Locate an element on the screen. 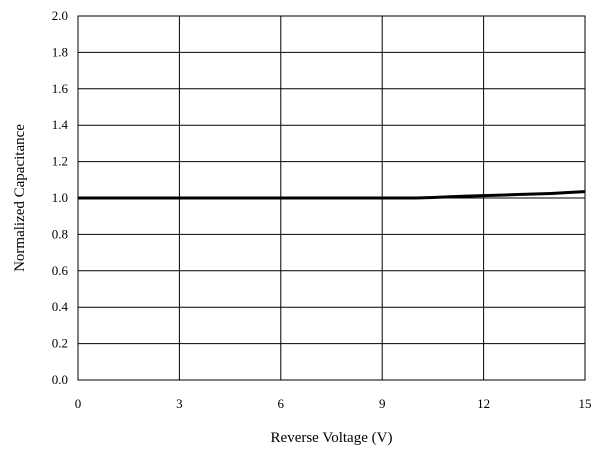 The width and height of the screenshot is (604, 450). y-axis-title: Normalized Capacitance is located at coordinates (20, 198).